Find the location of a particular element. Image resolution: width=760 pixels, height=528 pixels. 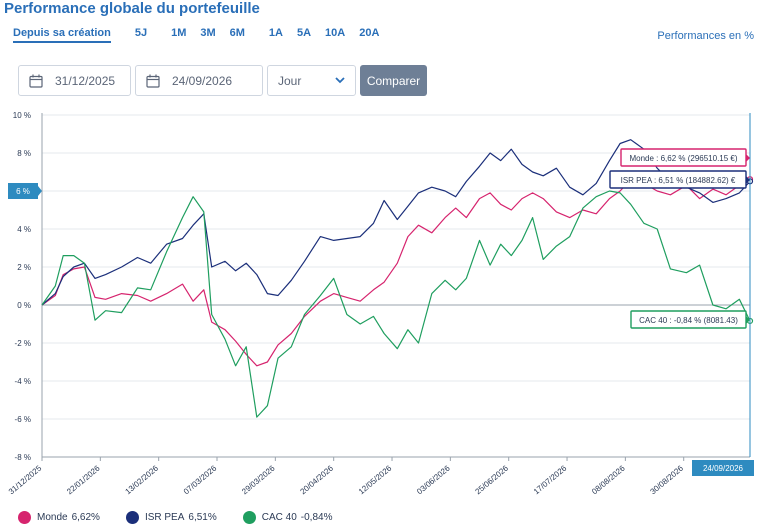

tooltip-text: CAC 40 : -0,84 % (8081.43) is located at coordinates (688, 320).